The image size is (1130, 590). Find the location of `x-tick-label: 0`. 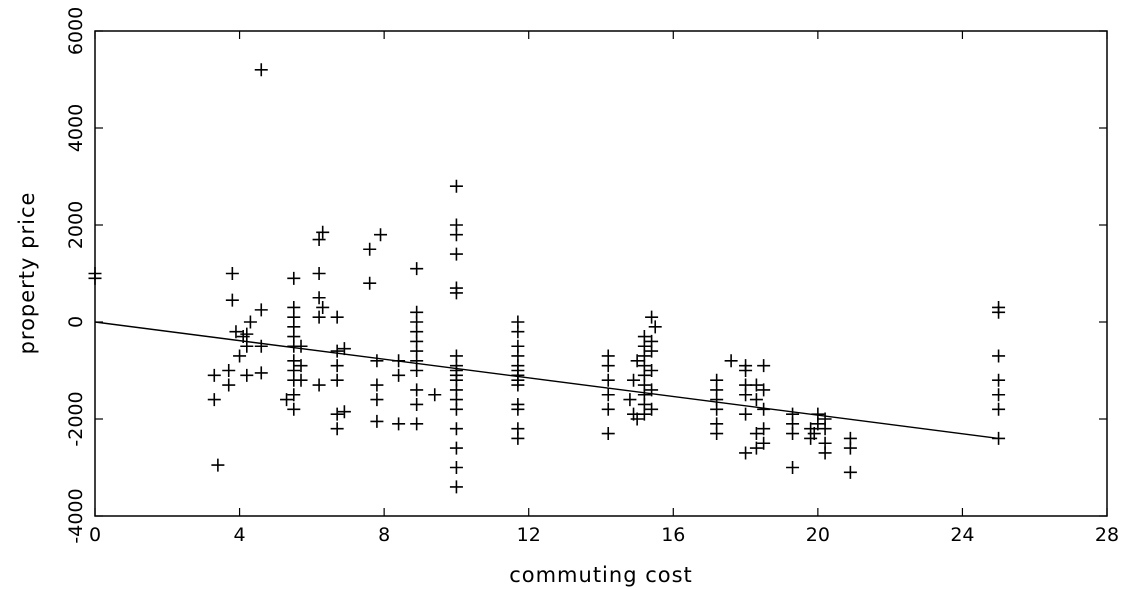

x-tick-label: 0 is located at coordinates (95, 535).